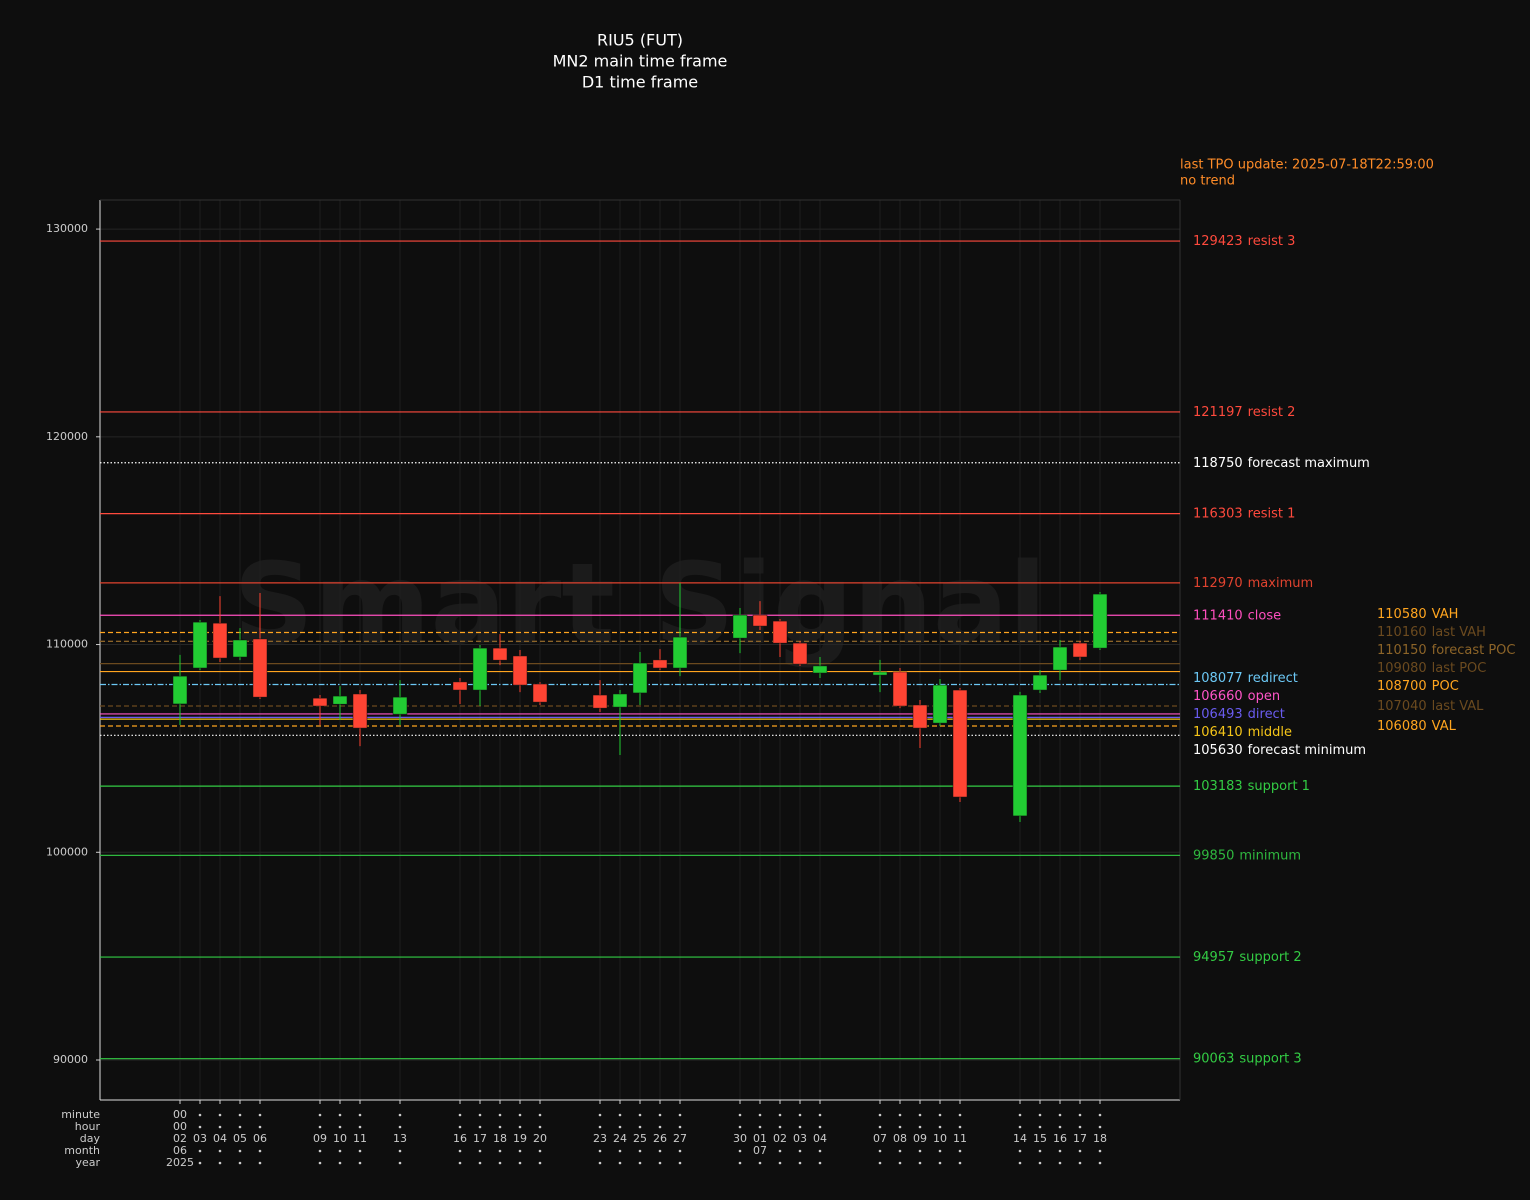 This screenshot has height=1200, width=1530. What do you see at coordinates (82, 1150) in the screenshot?
I see `x-row-name: month` at bounding box center [82, 1150].